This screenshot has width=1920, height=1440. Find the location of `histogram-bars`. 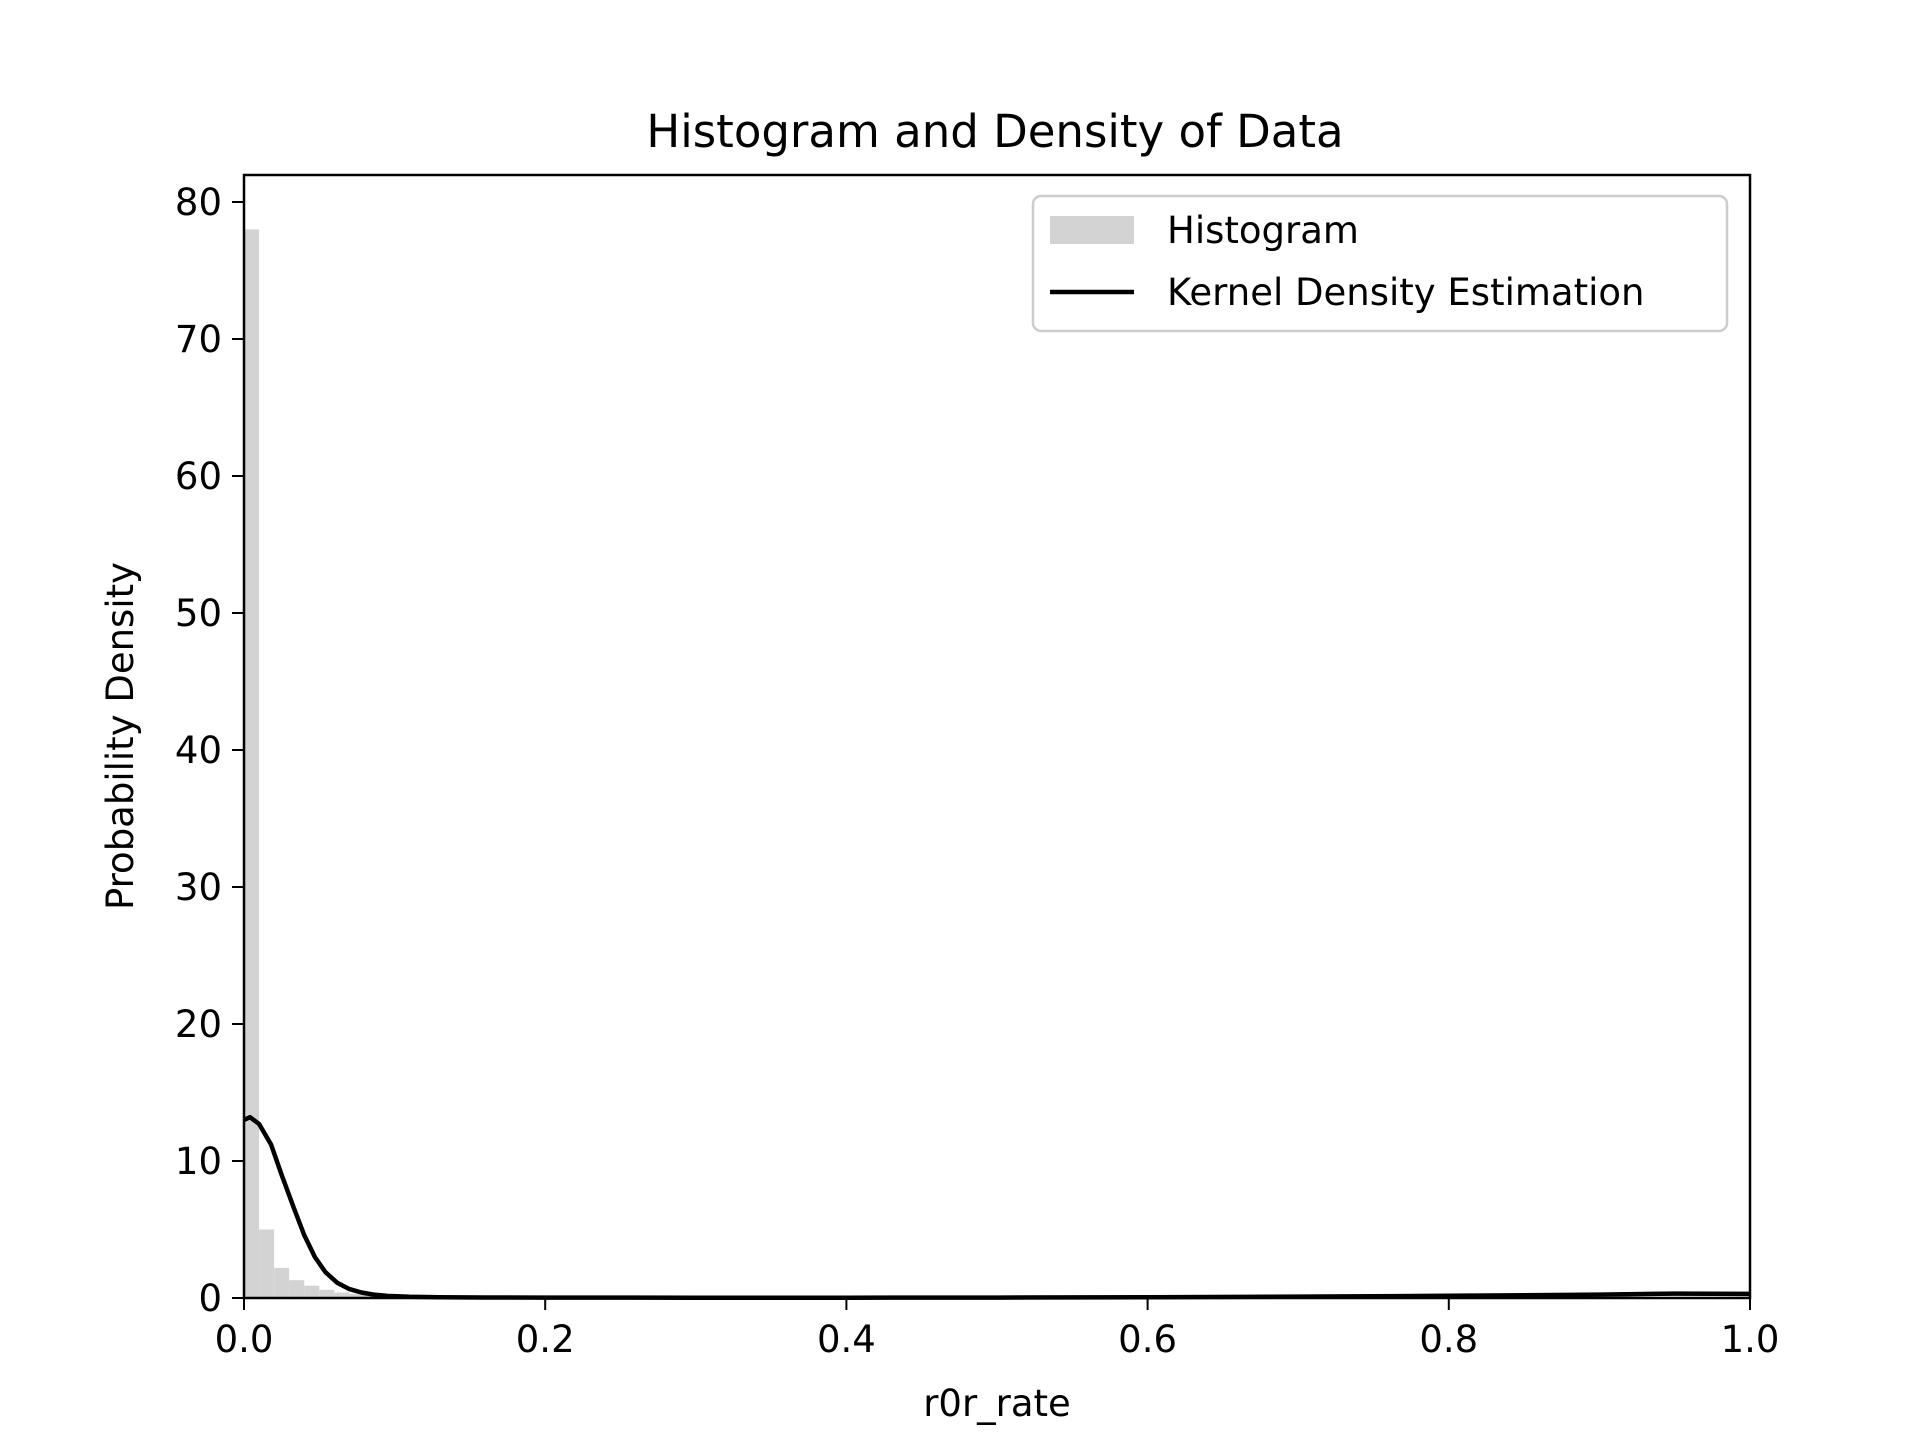

histogram-bars is located at coordinates (349, 763).